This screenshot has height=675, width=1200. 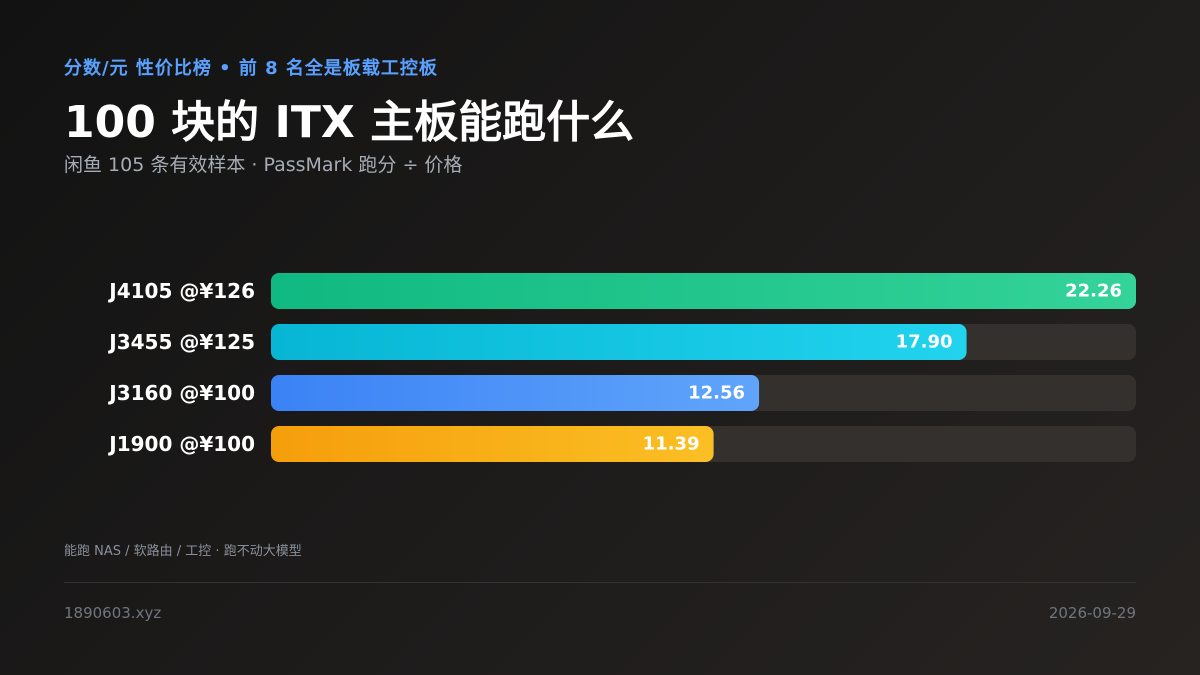 I want to click on chart-title: 100 块的 ITX 主板能跑什么, so click(x=349, y=122).